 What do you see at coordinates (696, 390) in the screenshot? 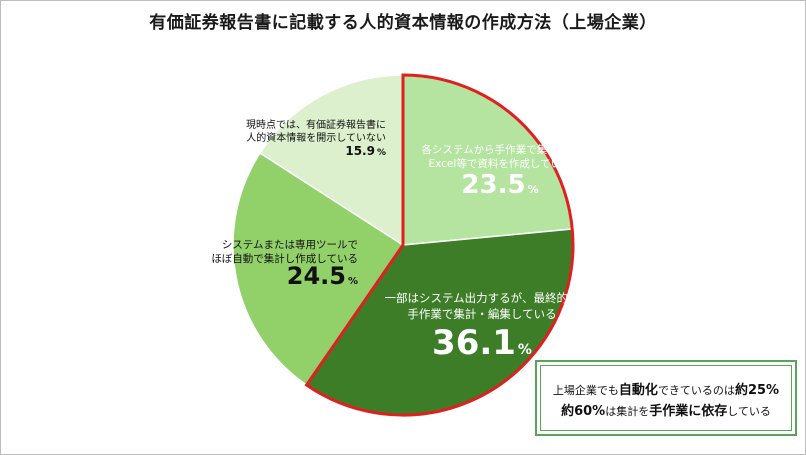
I see `callout-text: できているのは` at bounding box center [696, 390].